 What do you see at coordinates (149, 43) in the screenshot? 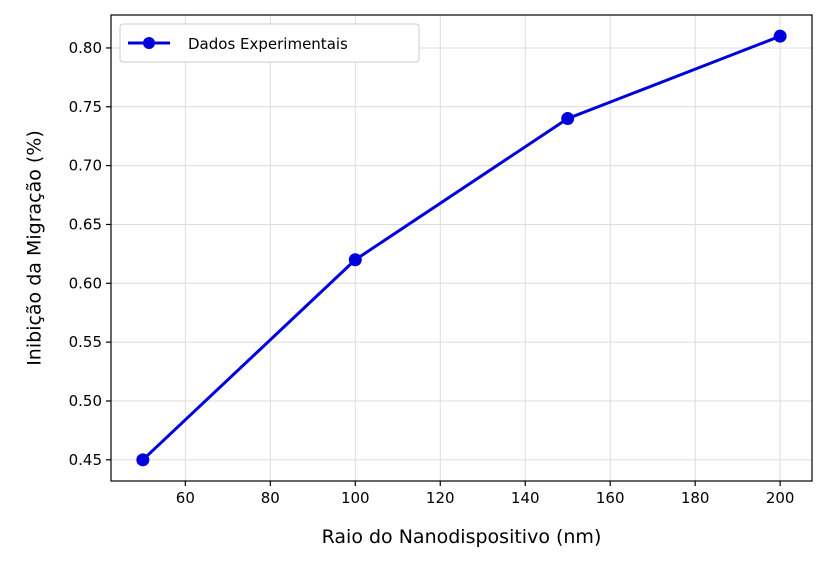
I see `legend-marker-swatch` at bounding box center [149, 43].